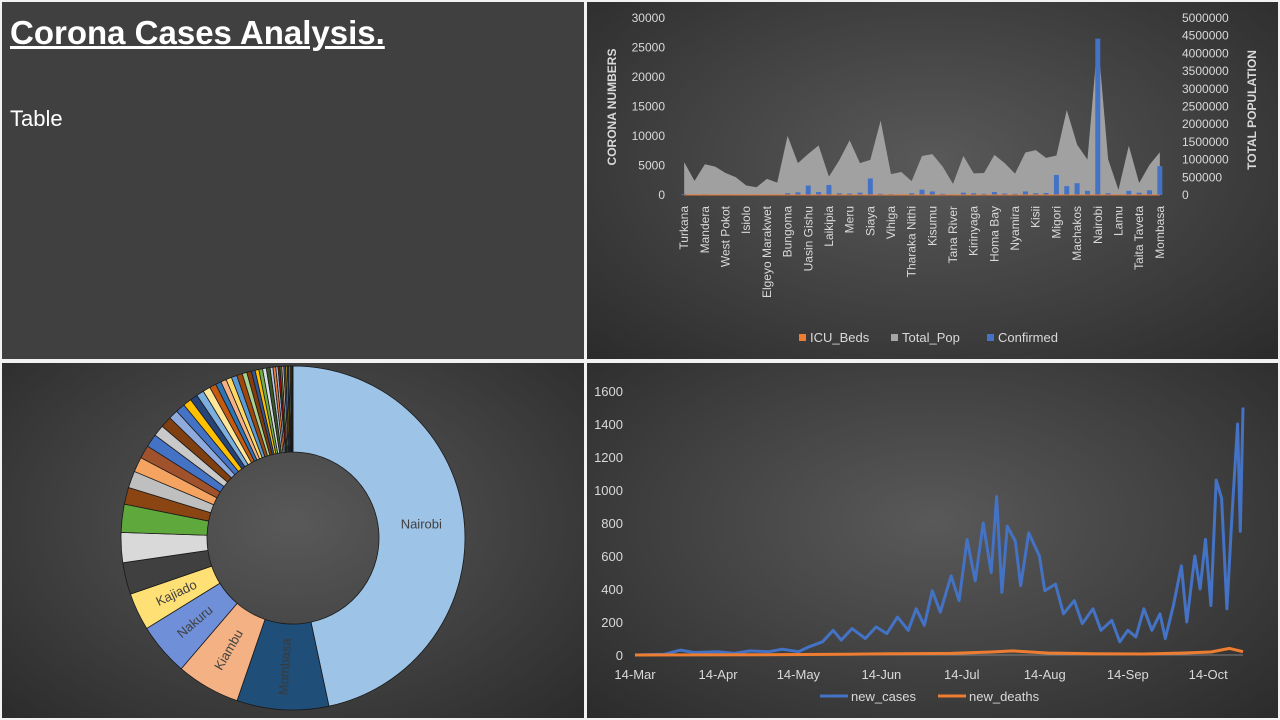  I want to click on y-tick-label: 200, so click(612, 622).